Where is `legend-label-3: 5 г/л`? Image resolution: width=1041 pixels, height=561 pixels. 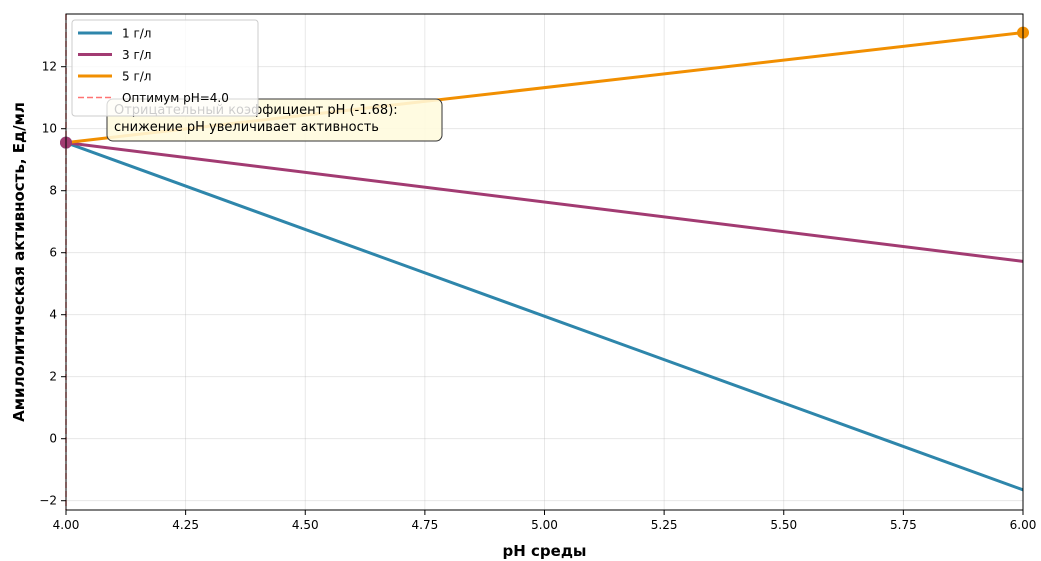 legend-label-3: 5 г/л is located at coordinates (136, 77).